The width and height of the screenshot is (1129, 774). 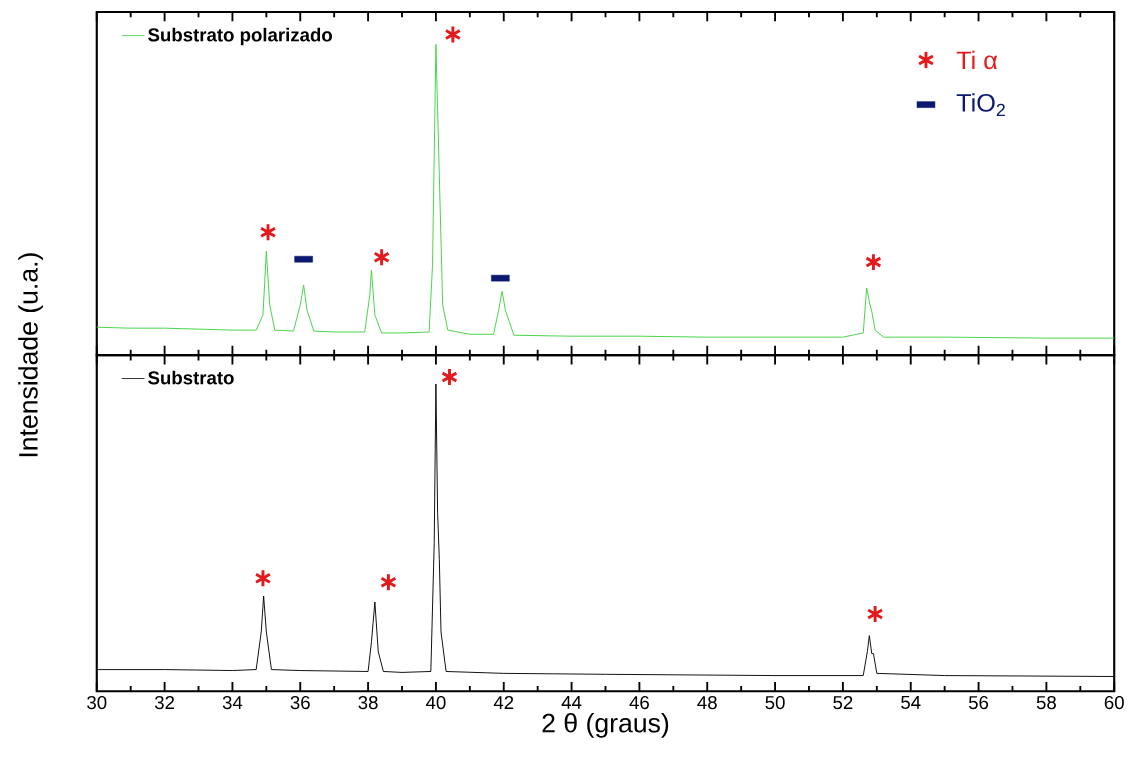 I want to click on y-axis-title: Intensidade (u.a.), so click(x=31, y=355).